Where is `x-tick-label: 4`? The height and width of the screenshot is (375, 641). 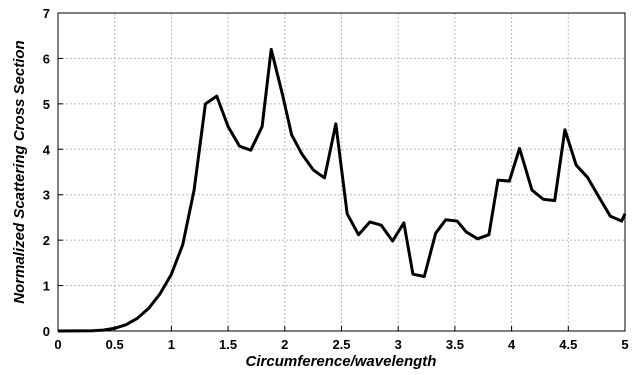 x-tick-label: 4 is located at coordinates (512, 344).